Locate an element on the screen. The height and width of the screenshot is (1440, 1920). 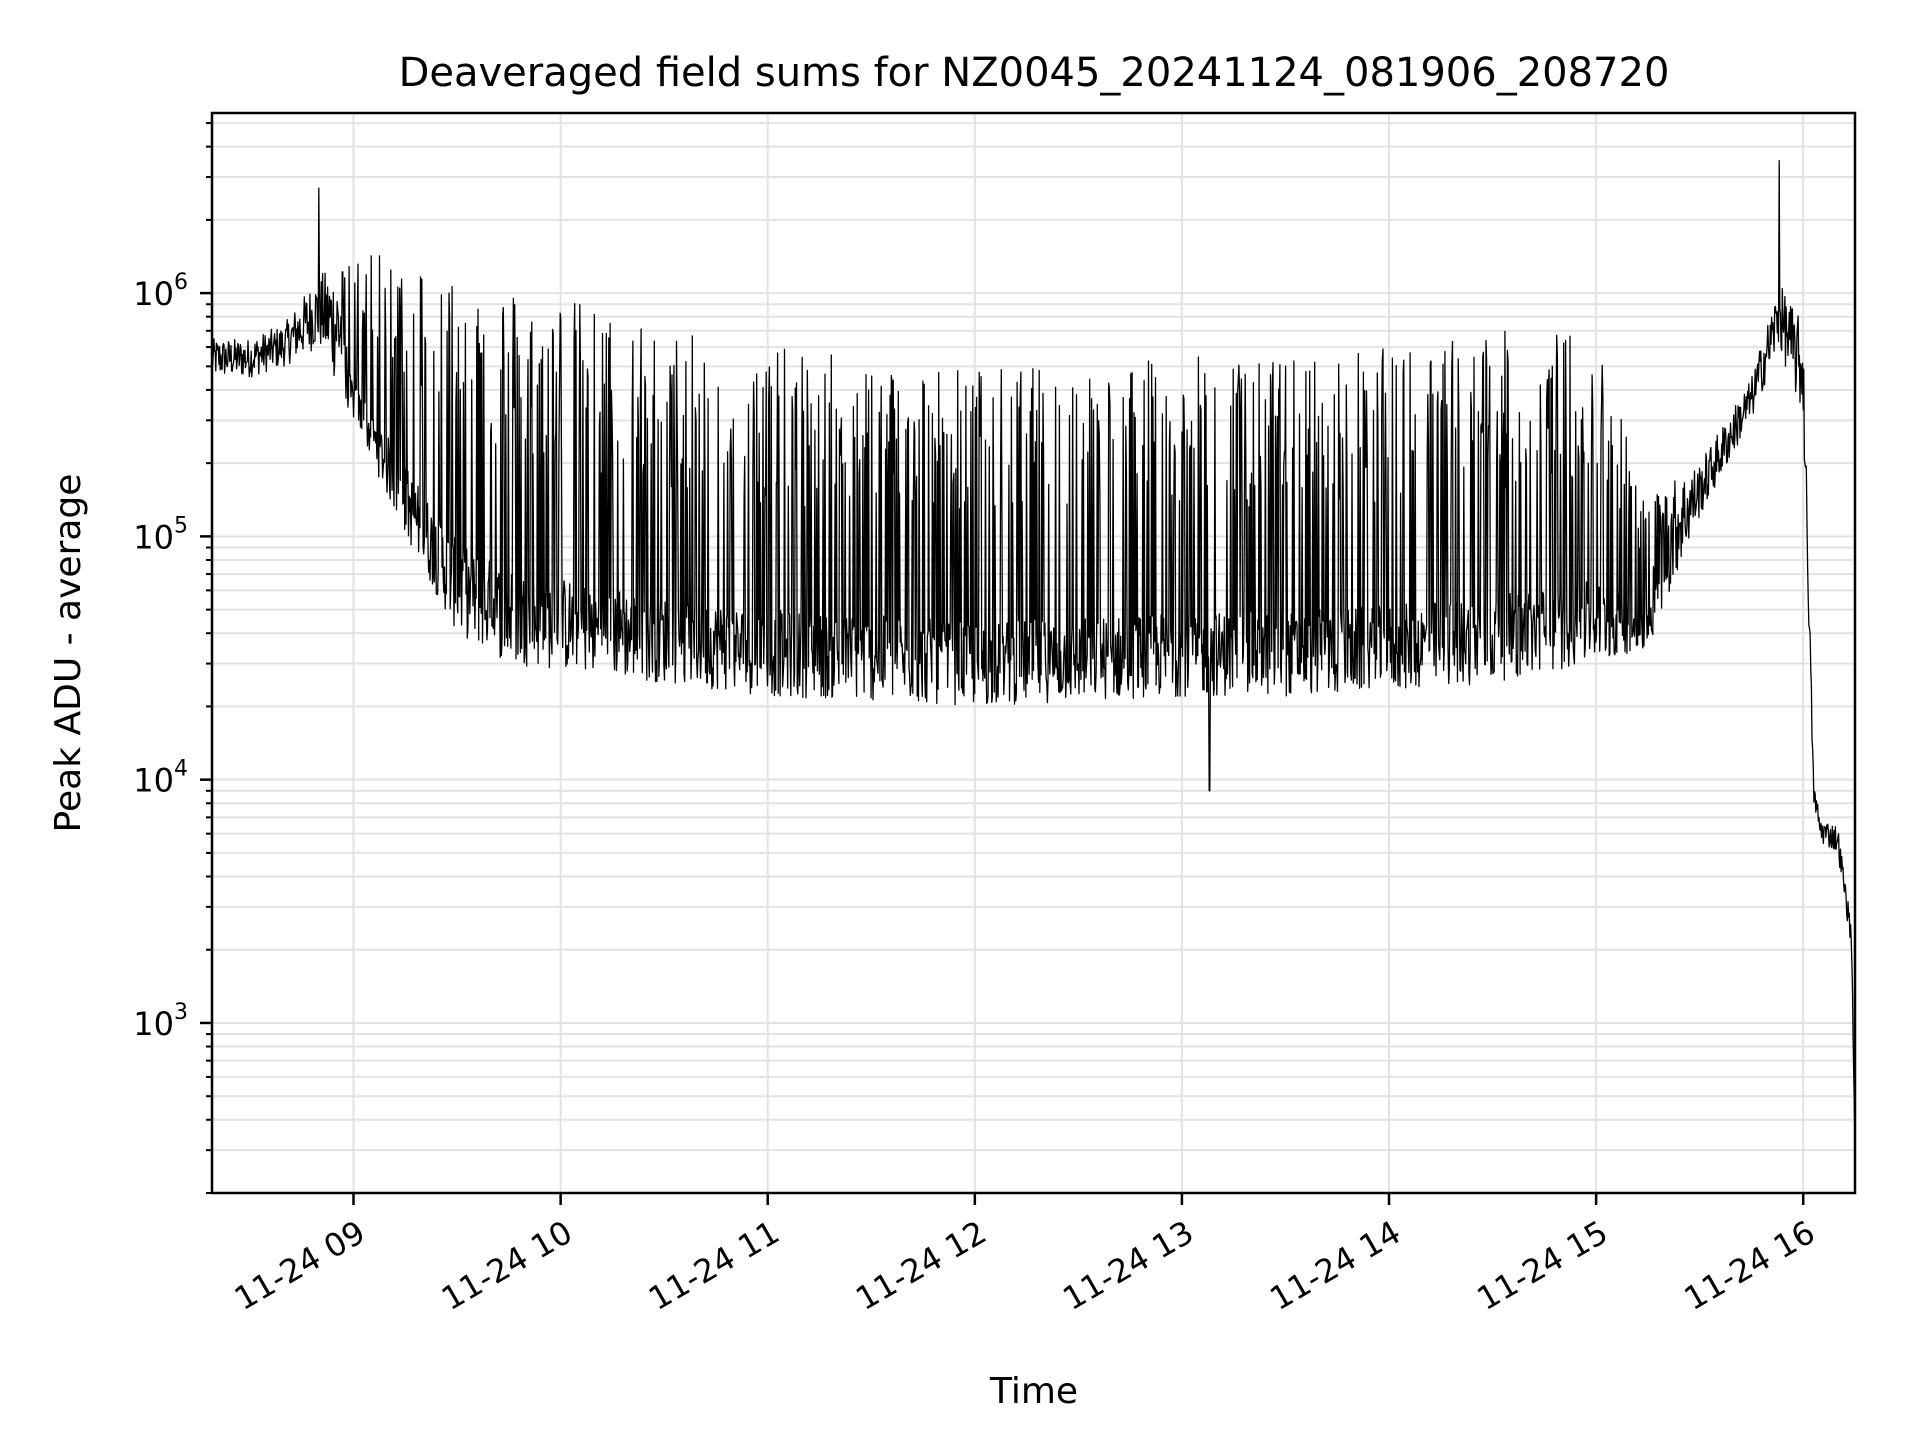
y-axis-label: Peak ADU - average is located at coordinates (68, 653).